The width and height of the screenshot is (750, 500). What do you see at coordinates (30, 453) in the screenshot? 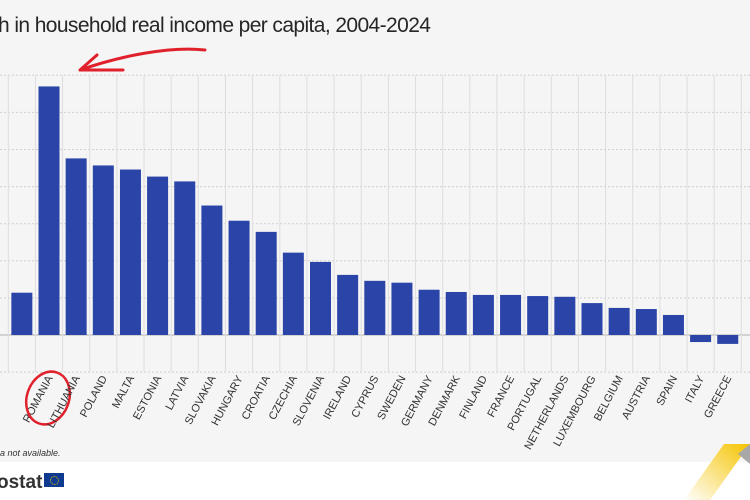
I see `footnote: a not available.` at bounding box center [30, 453].